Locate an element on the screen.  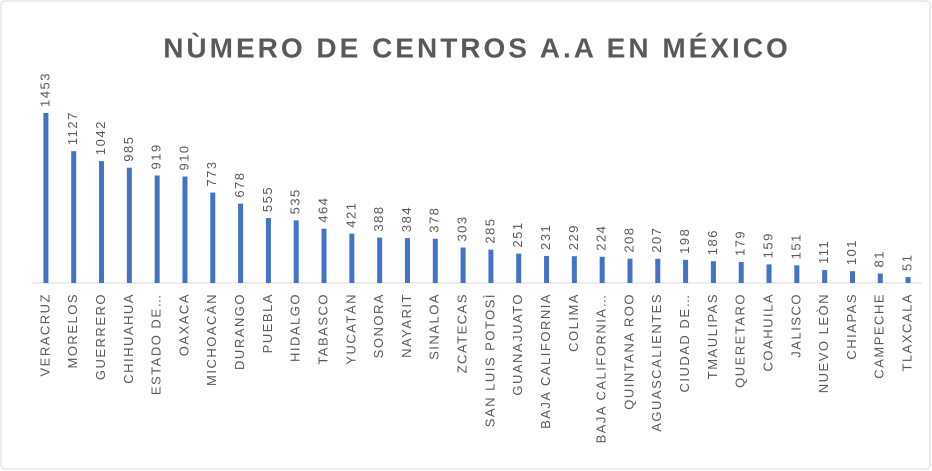
data-label: 251 is located at coordinates (517, 234).